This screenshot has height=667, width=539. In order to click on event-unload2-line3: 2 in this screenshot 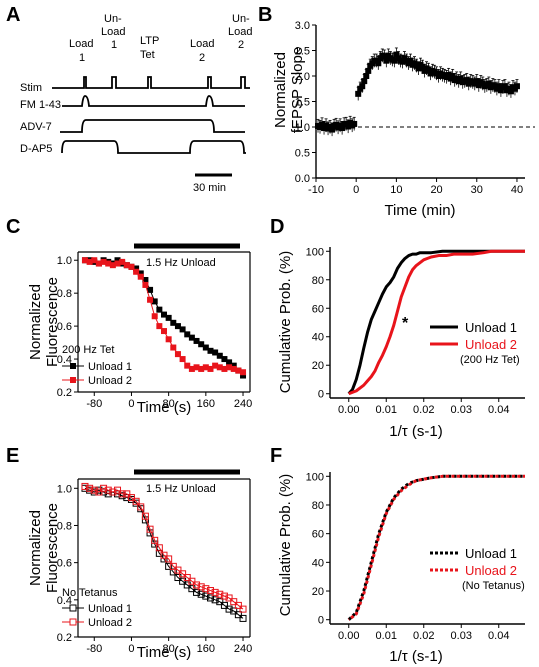, I will do `click(241, 45)`.